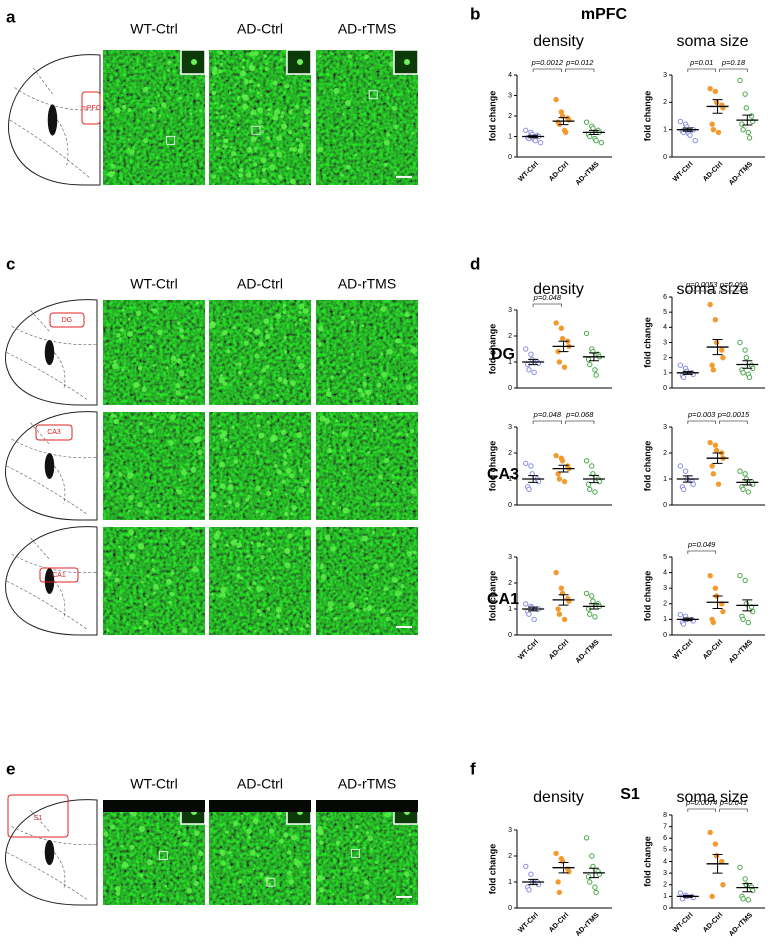  I want to click on y-tick-label: 8, so click(665, 815).